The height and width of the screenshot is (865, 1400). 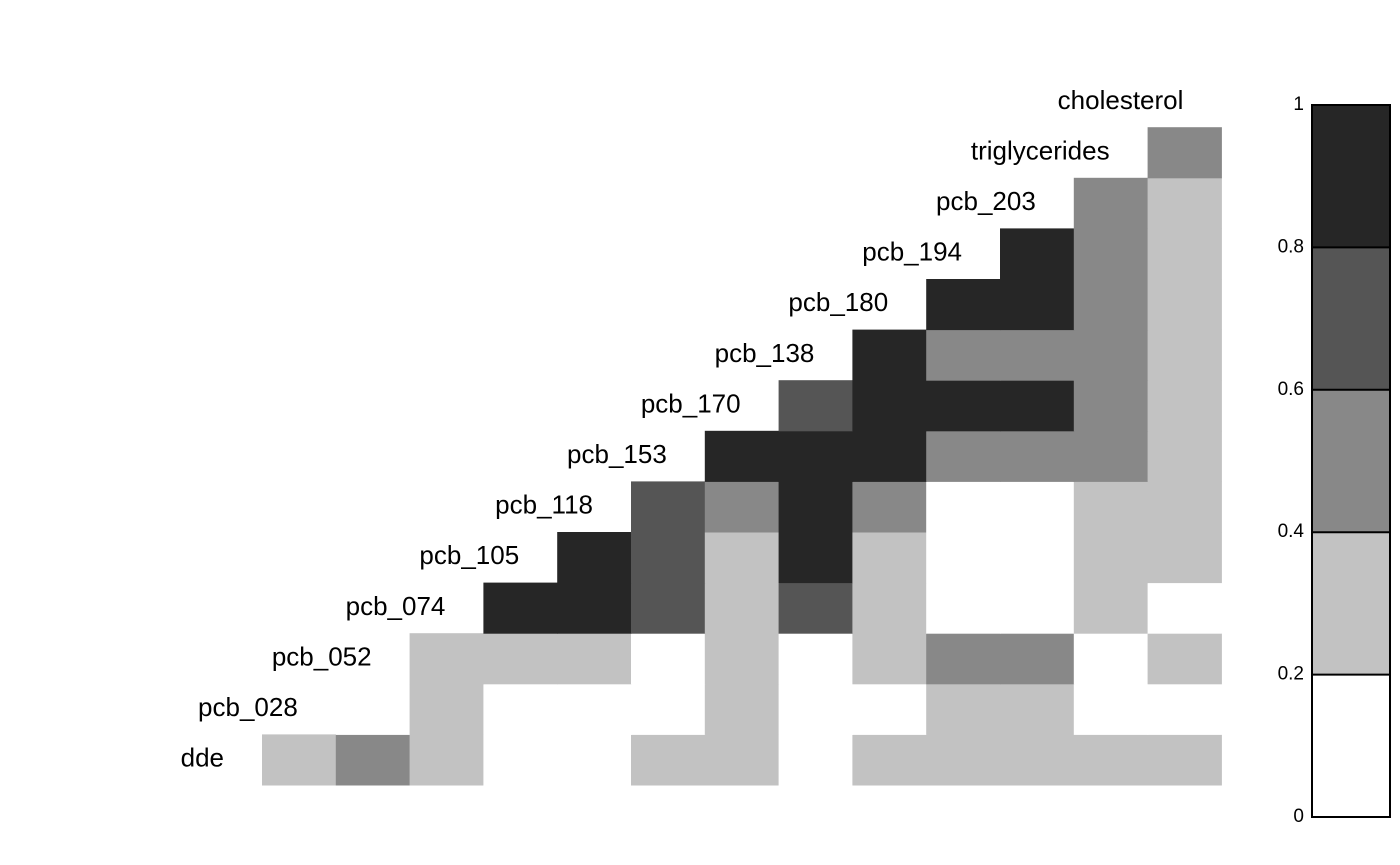 I want to click on colorbar-frame, so click(x=1351, y=461).